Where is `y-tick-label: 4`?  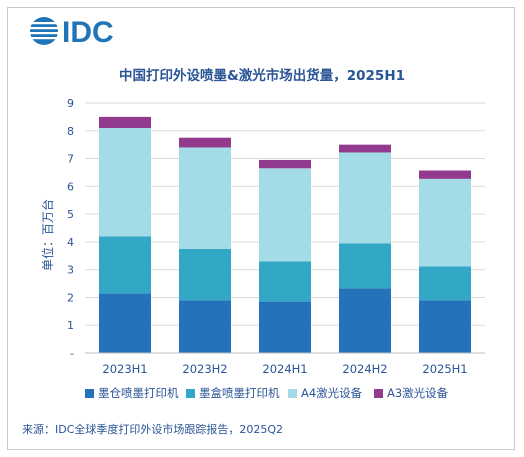
y-tick-label: 4 is located at coordinates (70, 242).